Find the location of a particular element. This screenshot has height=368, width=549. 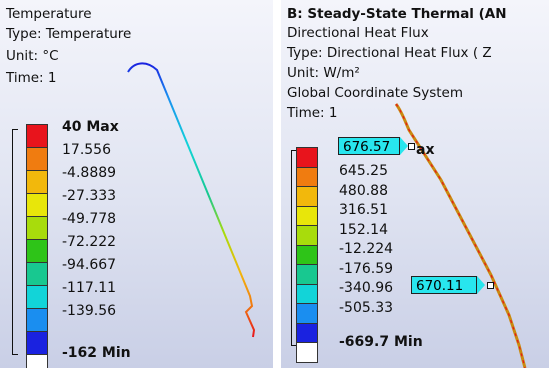

result-title: Temperature is located at coordinates (49, 14).